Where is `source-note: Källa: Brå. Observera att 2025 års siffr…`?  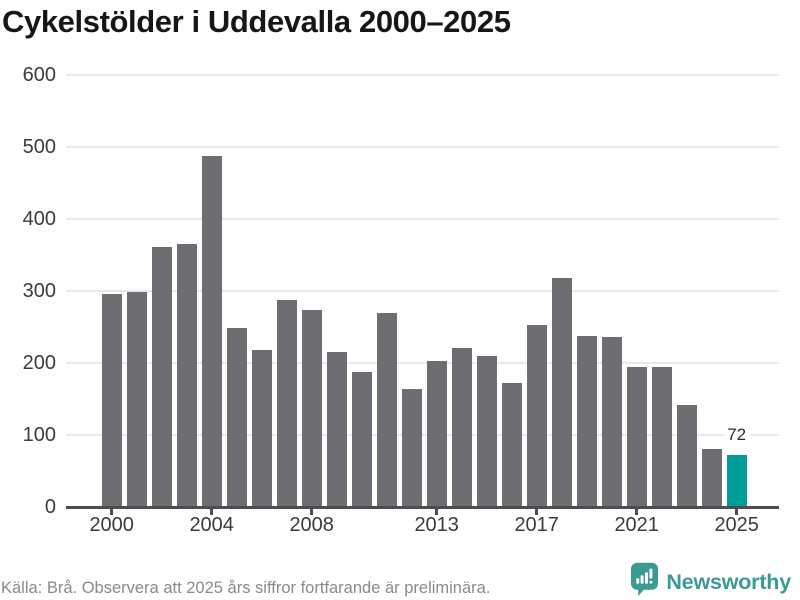 source-note: Källa: Brå. Observera att 2025 års siffr… is located at coordinates (246, 588).